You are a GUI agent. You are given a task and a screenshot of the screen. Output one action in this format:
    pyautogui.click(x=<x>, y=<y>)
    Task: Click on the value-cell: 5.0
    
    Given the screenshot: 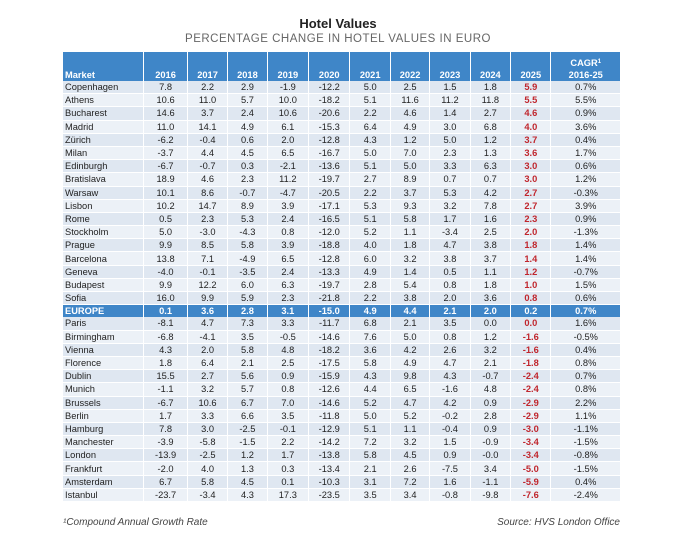 What is the action you would take?
    pyautogui.click(x=410, y=337)
    